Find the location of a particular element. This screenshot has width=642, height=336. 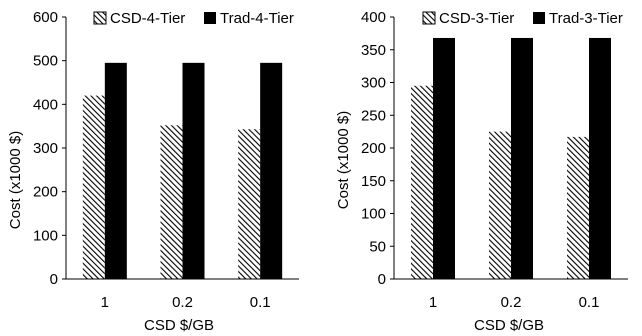

chart-3-tier-yticks: 0 50 100 150 200 250 300 350 400 is located at coordinates (377, 148).